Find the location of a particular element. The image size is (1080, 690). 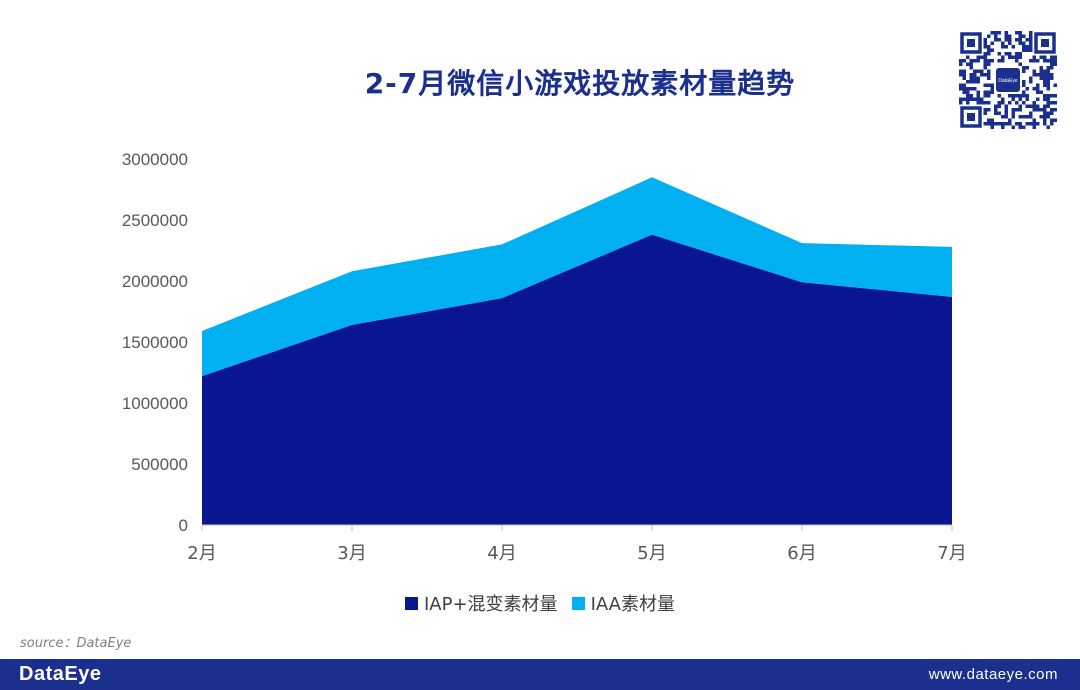

legend-label-iap: IAP+混变素材量 is located at coordinates (491, 604).